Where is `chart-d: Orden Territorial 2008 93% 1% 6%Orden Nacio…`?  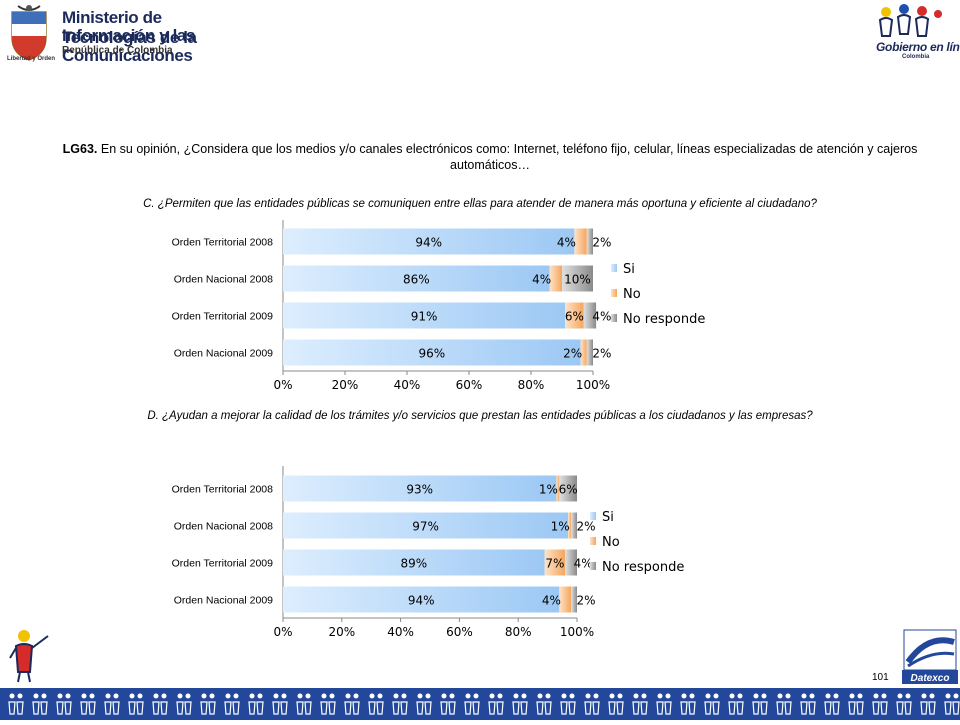 chart-d: Orden Territorial 2008 93% 1% 6%Orden Nacio… is located at coordinates (428, 552).